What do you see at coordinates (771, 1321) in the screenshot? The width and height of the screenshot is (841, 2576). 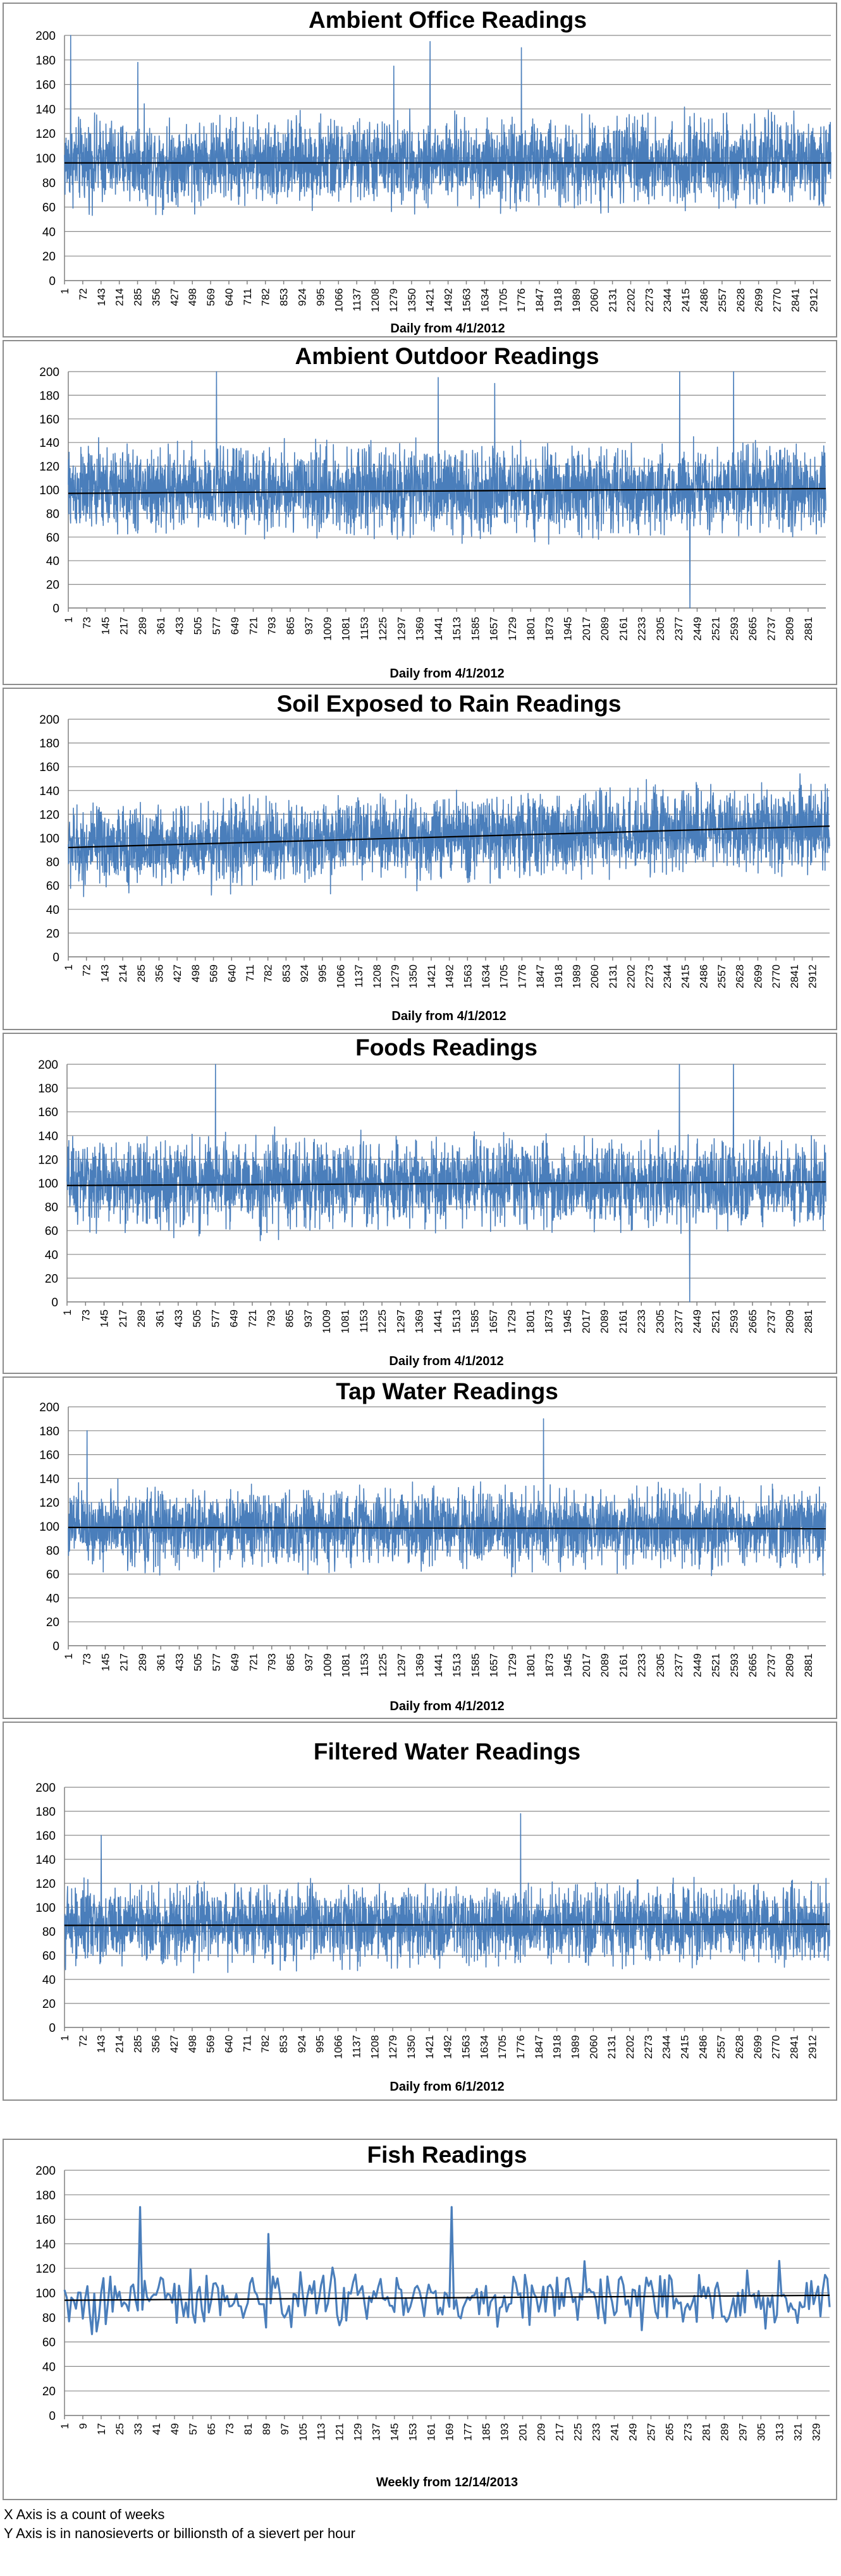 I see `x-tick-label: 2737` at bounding box center [771, 1321].